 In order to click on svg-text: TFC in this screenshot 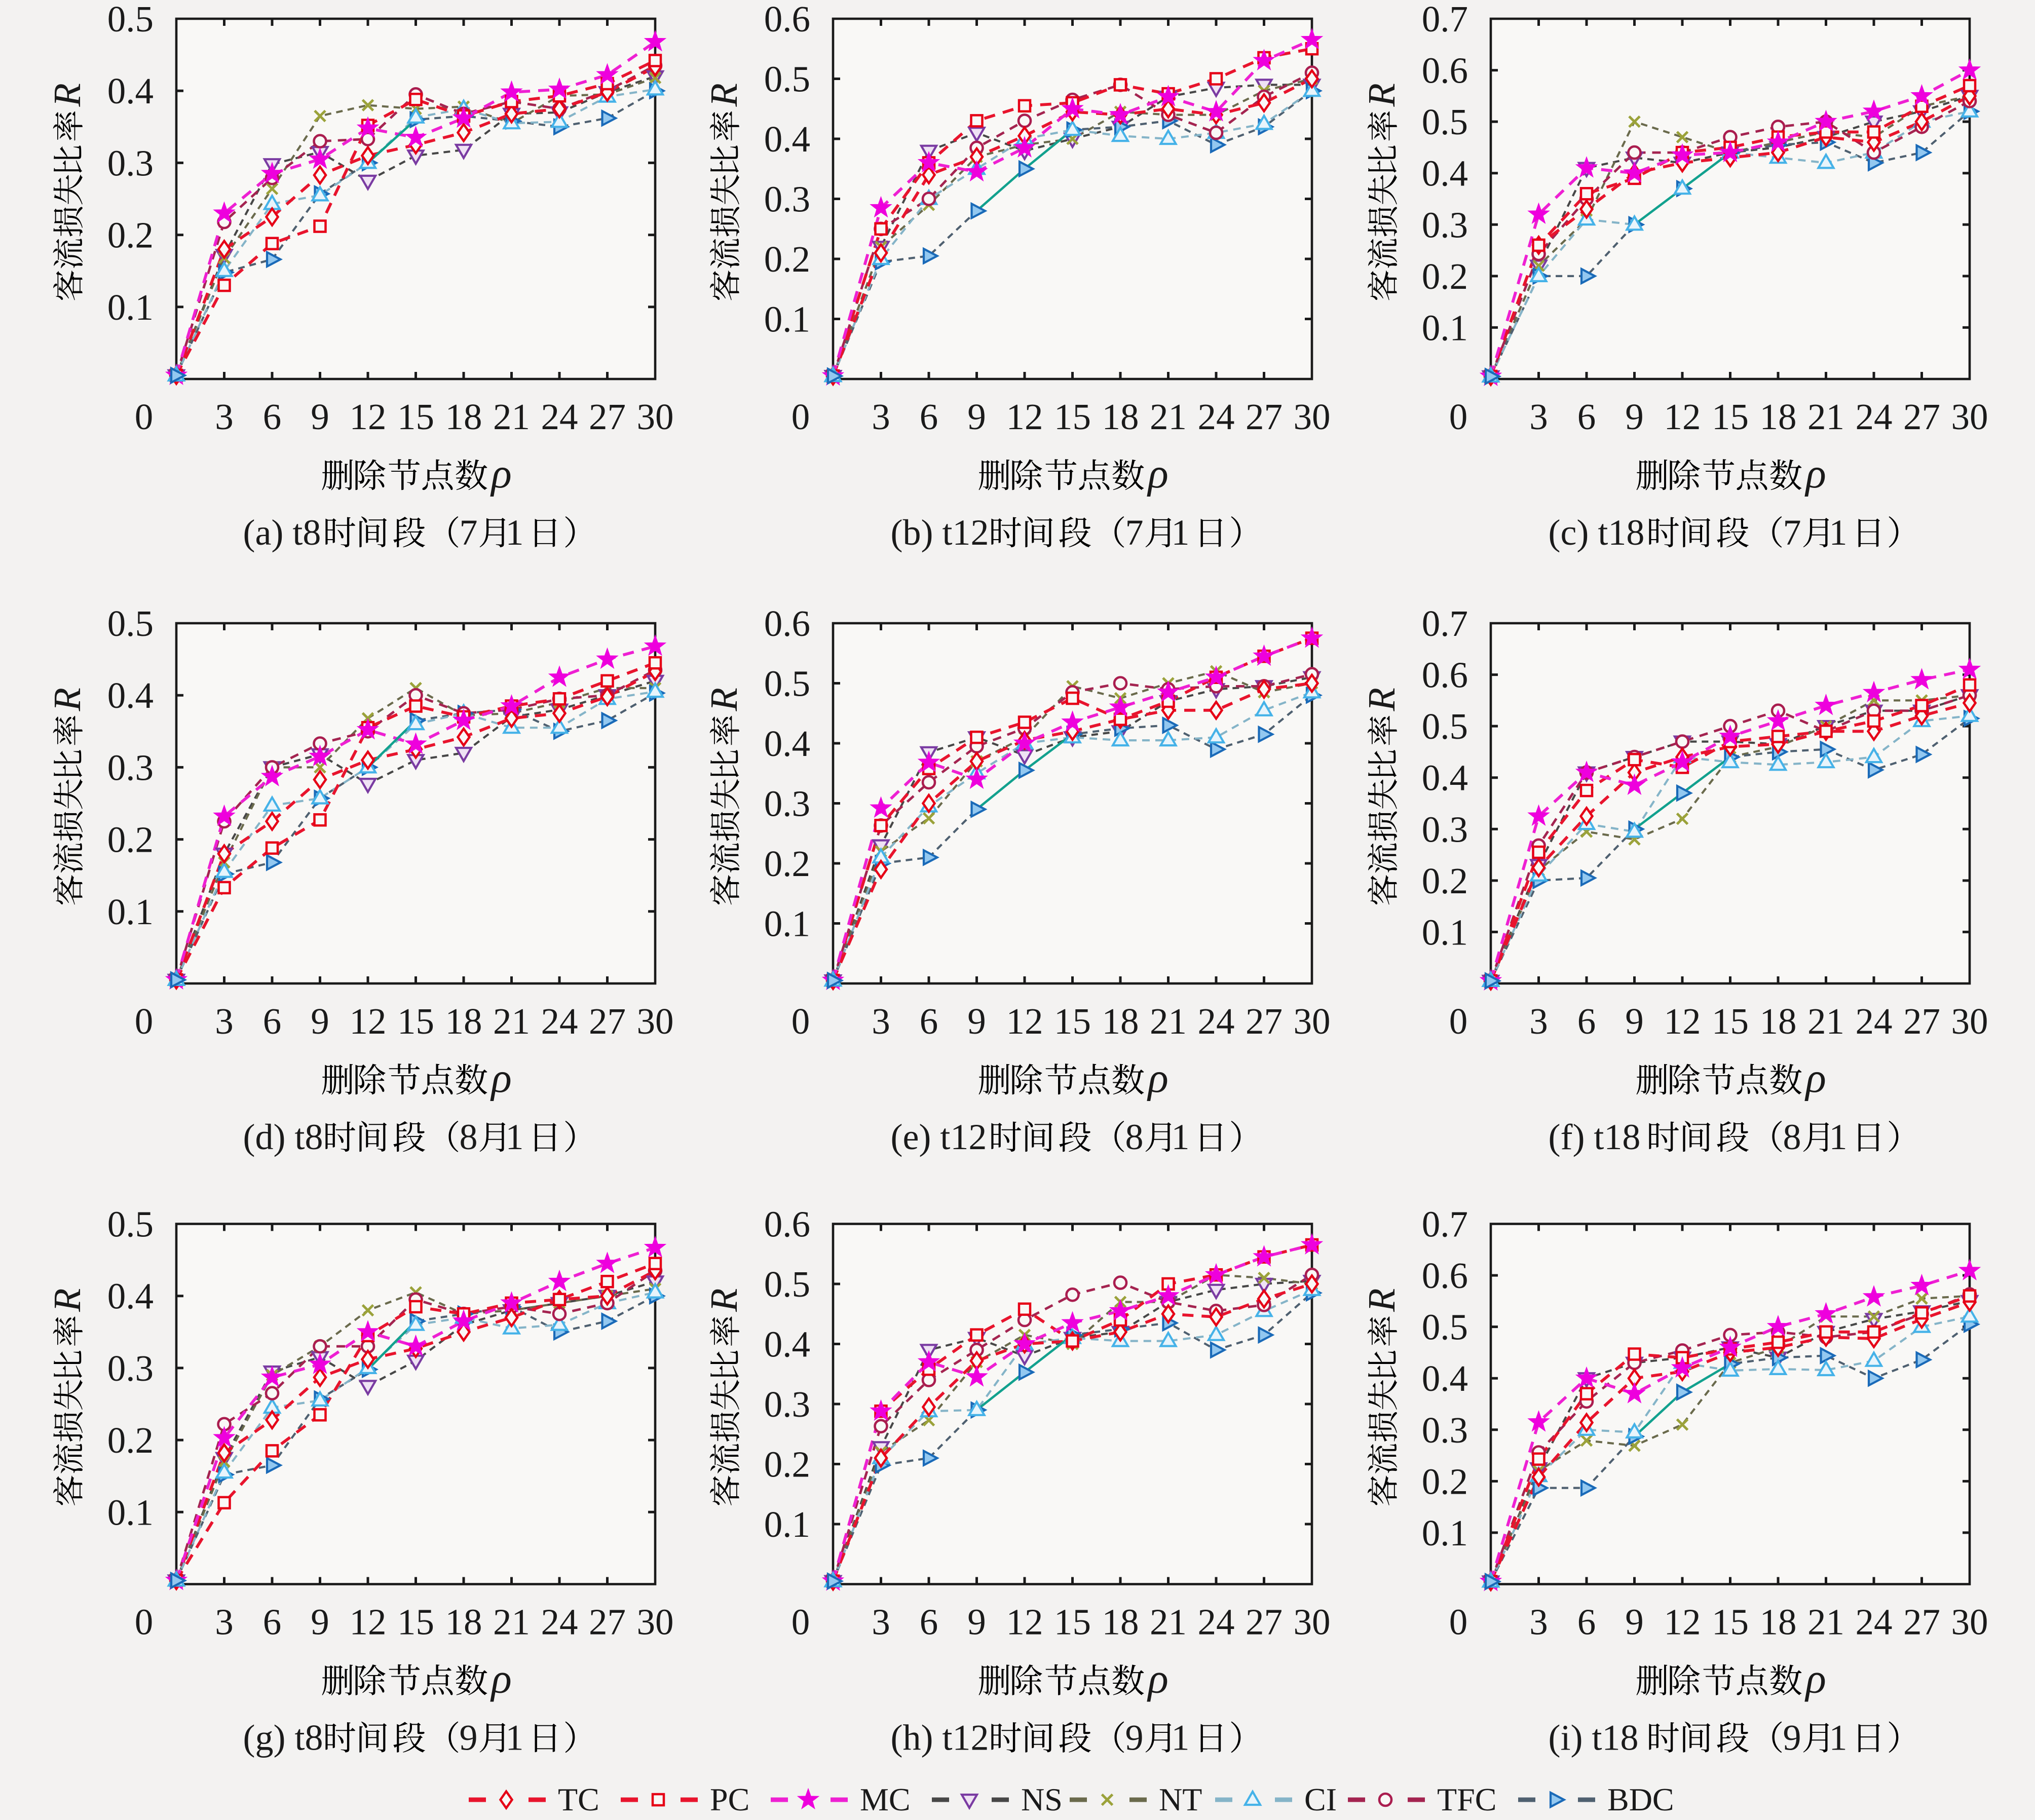, I will do `click(1467, 1799)`.